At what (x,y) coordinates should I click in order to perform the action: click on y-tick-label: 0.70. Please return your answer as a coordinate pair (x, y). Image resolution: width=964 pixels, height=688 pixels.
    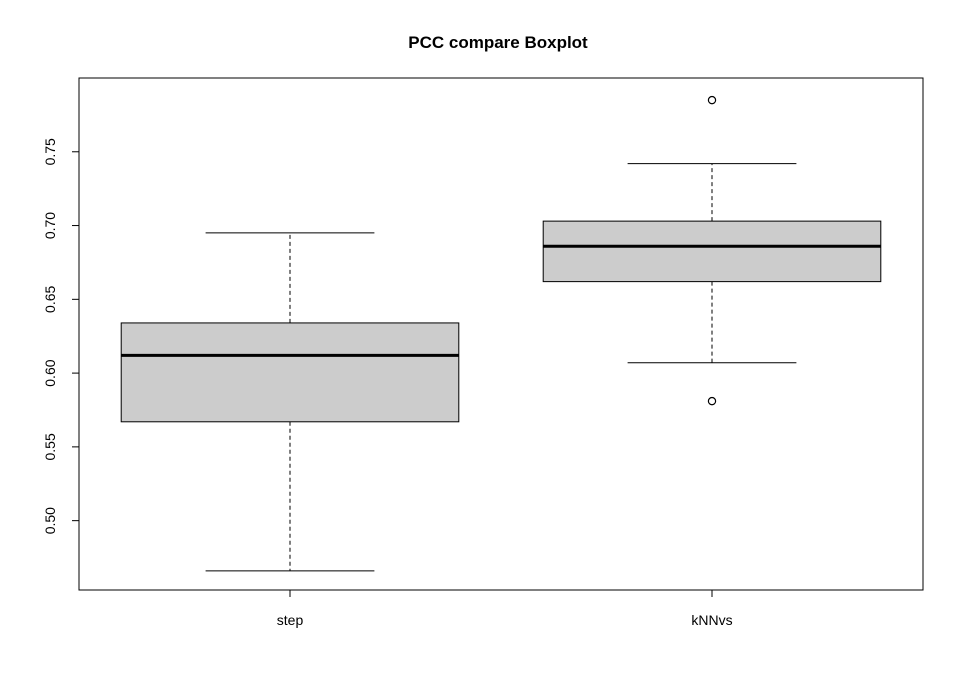
    Looking at the image, I should click on (50, 225).